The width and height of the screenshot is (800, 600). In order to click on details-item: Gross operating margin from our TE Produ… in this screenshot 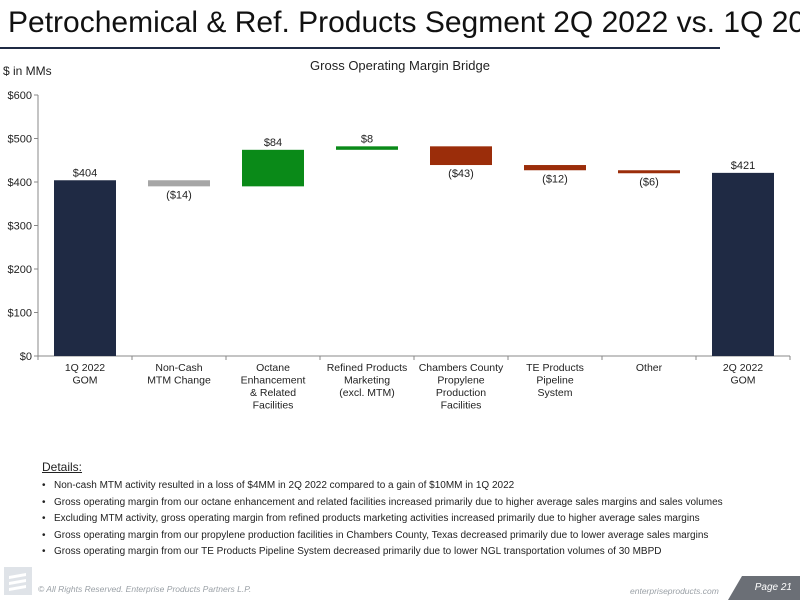, I will do `click(412, 552)`.